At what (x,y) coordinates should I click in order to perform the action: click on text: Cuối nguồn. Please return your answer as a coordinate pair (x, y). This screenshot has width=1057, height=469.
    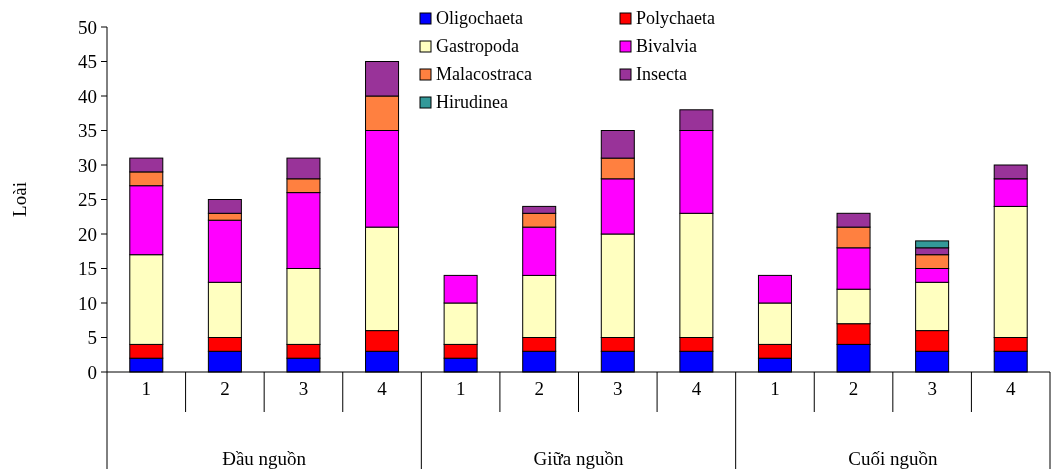
    Looking at the image, I should click on (893, 458).